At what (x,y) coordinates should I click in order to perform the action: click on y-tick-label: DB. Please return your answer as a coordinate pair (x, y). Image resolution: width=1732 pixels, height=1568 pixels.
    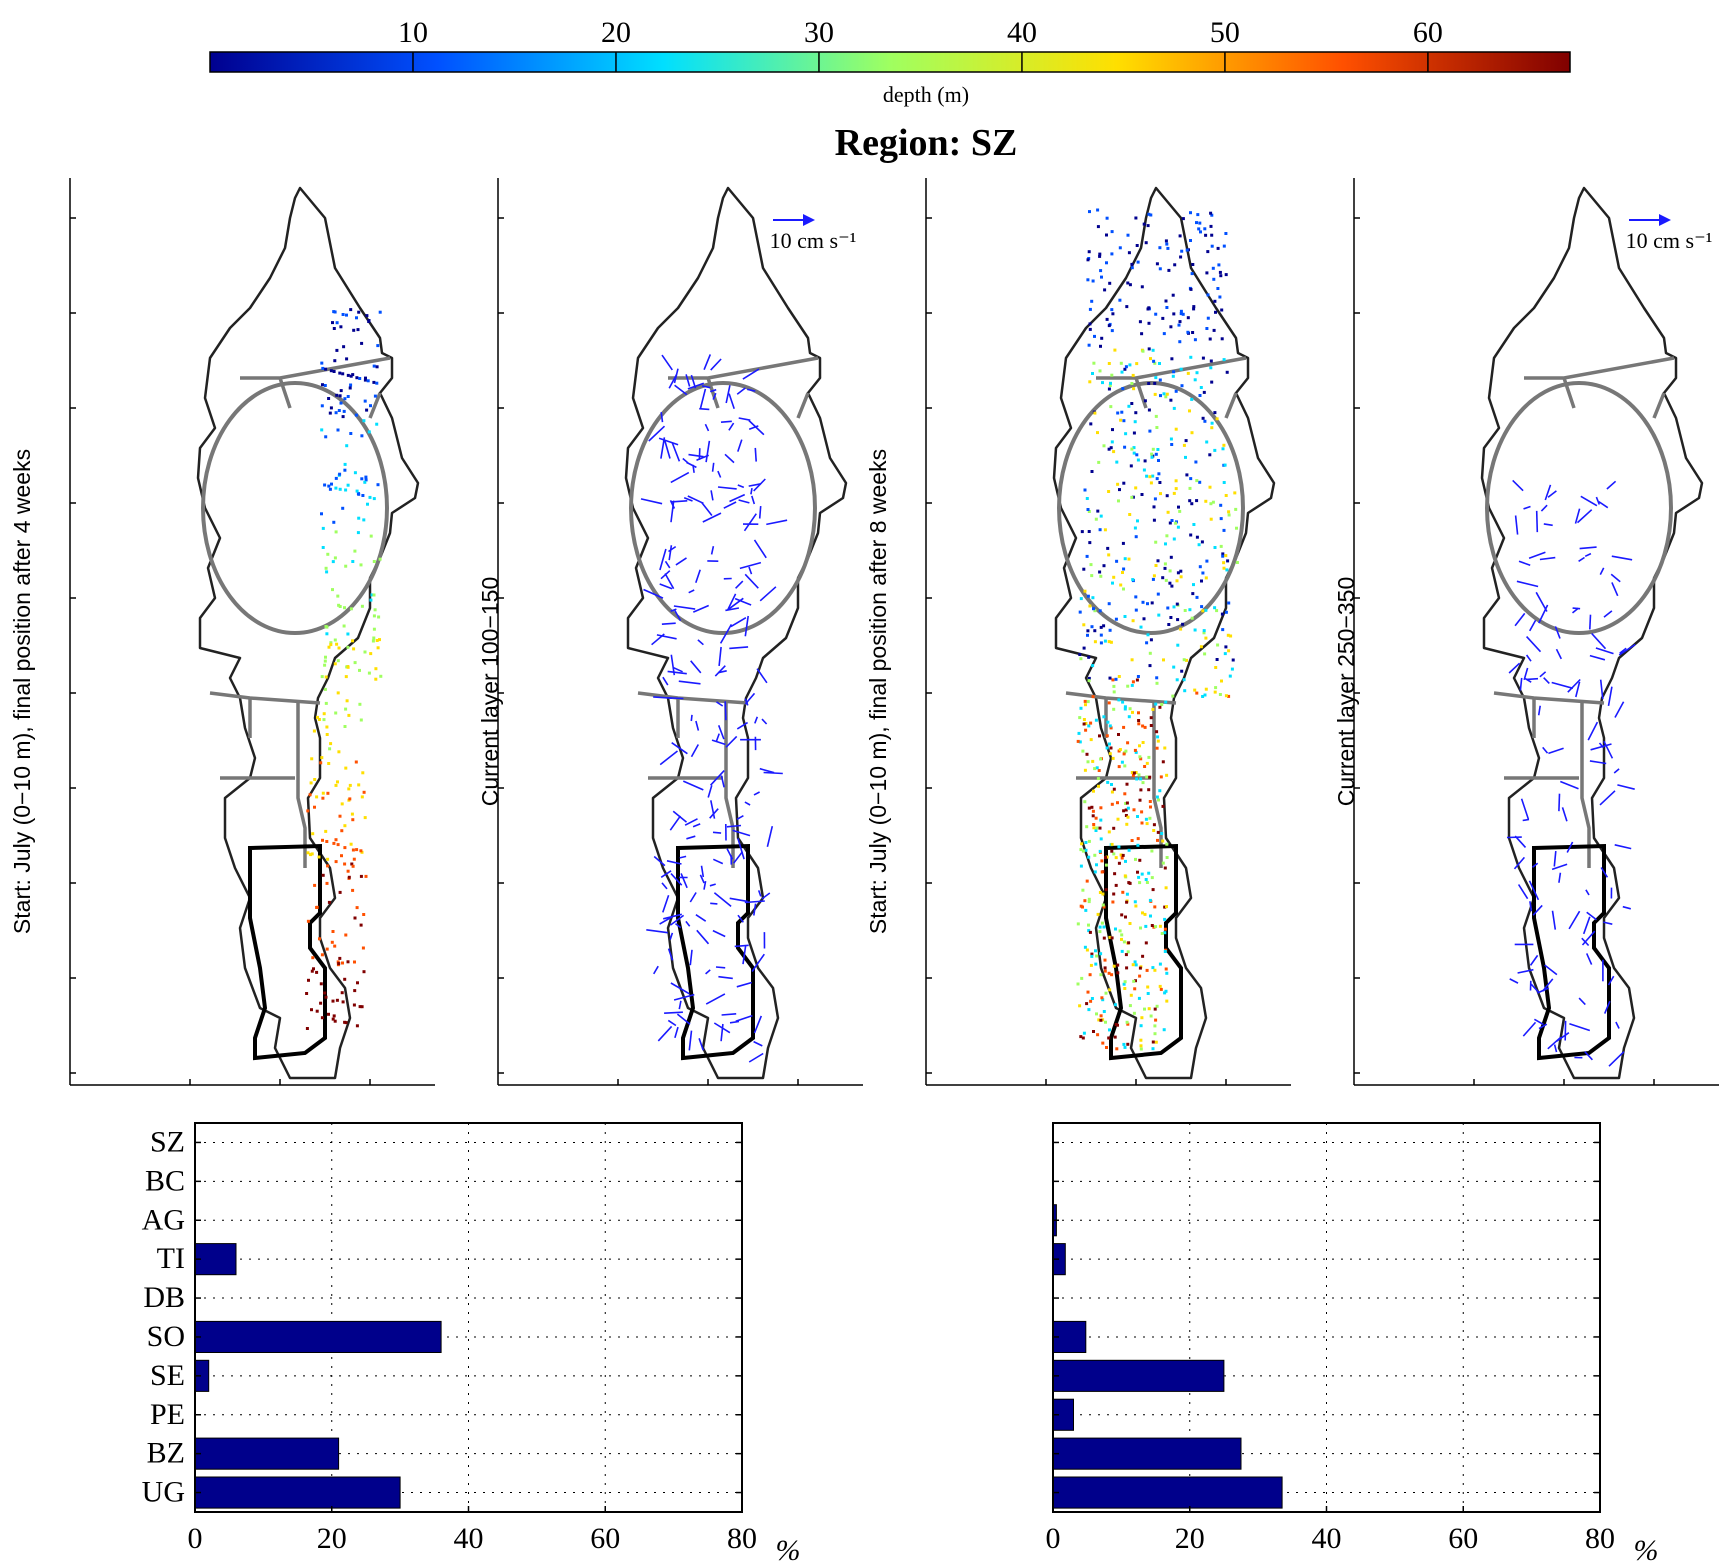
    Looking at the image, I should click on (164, 1297).